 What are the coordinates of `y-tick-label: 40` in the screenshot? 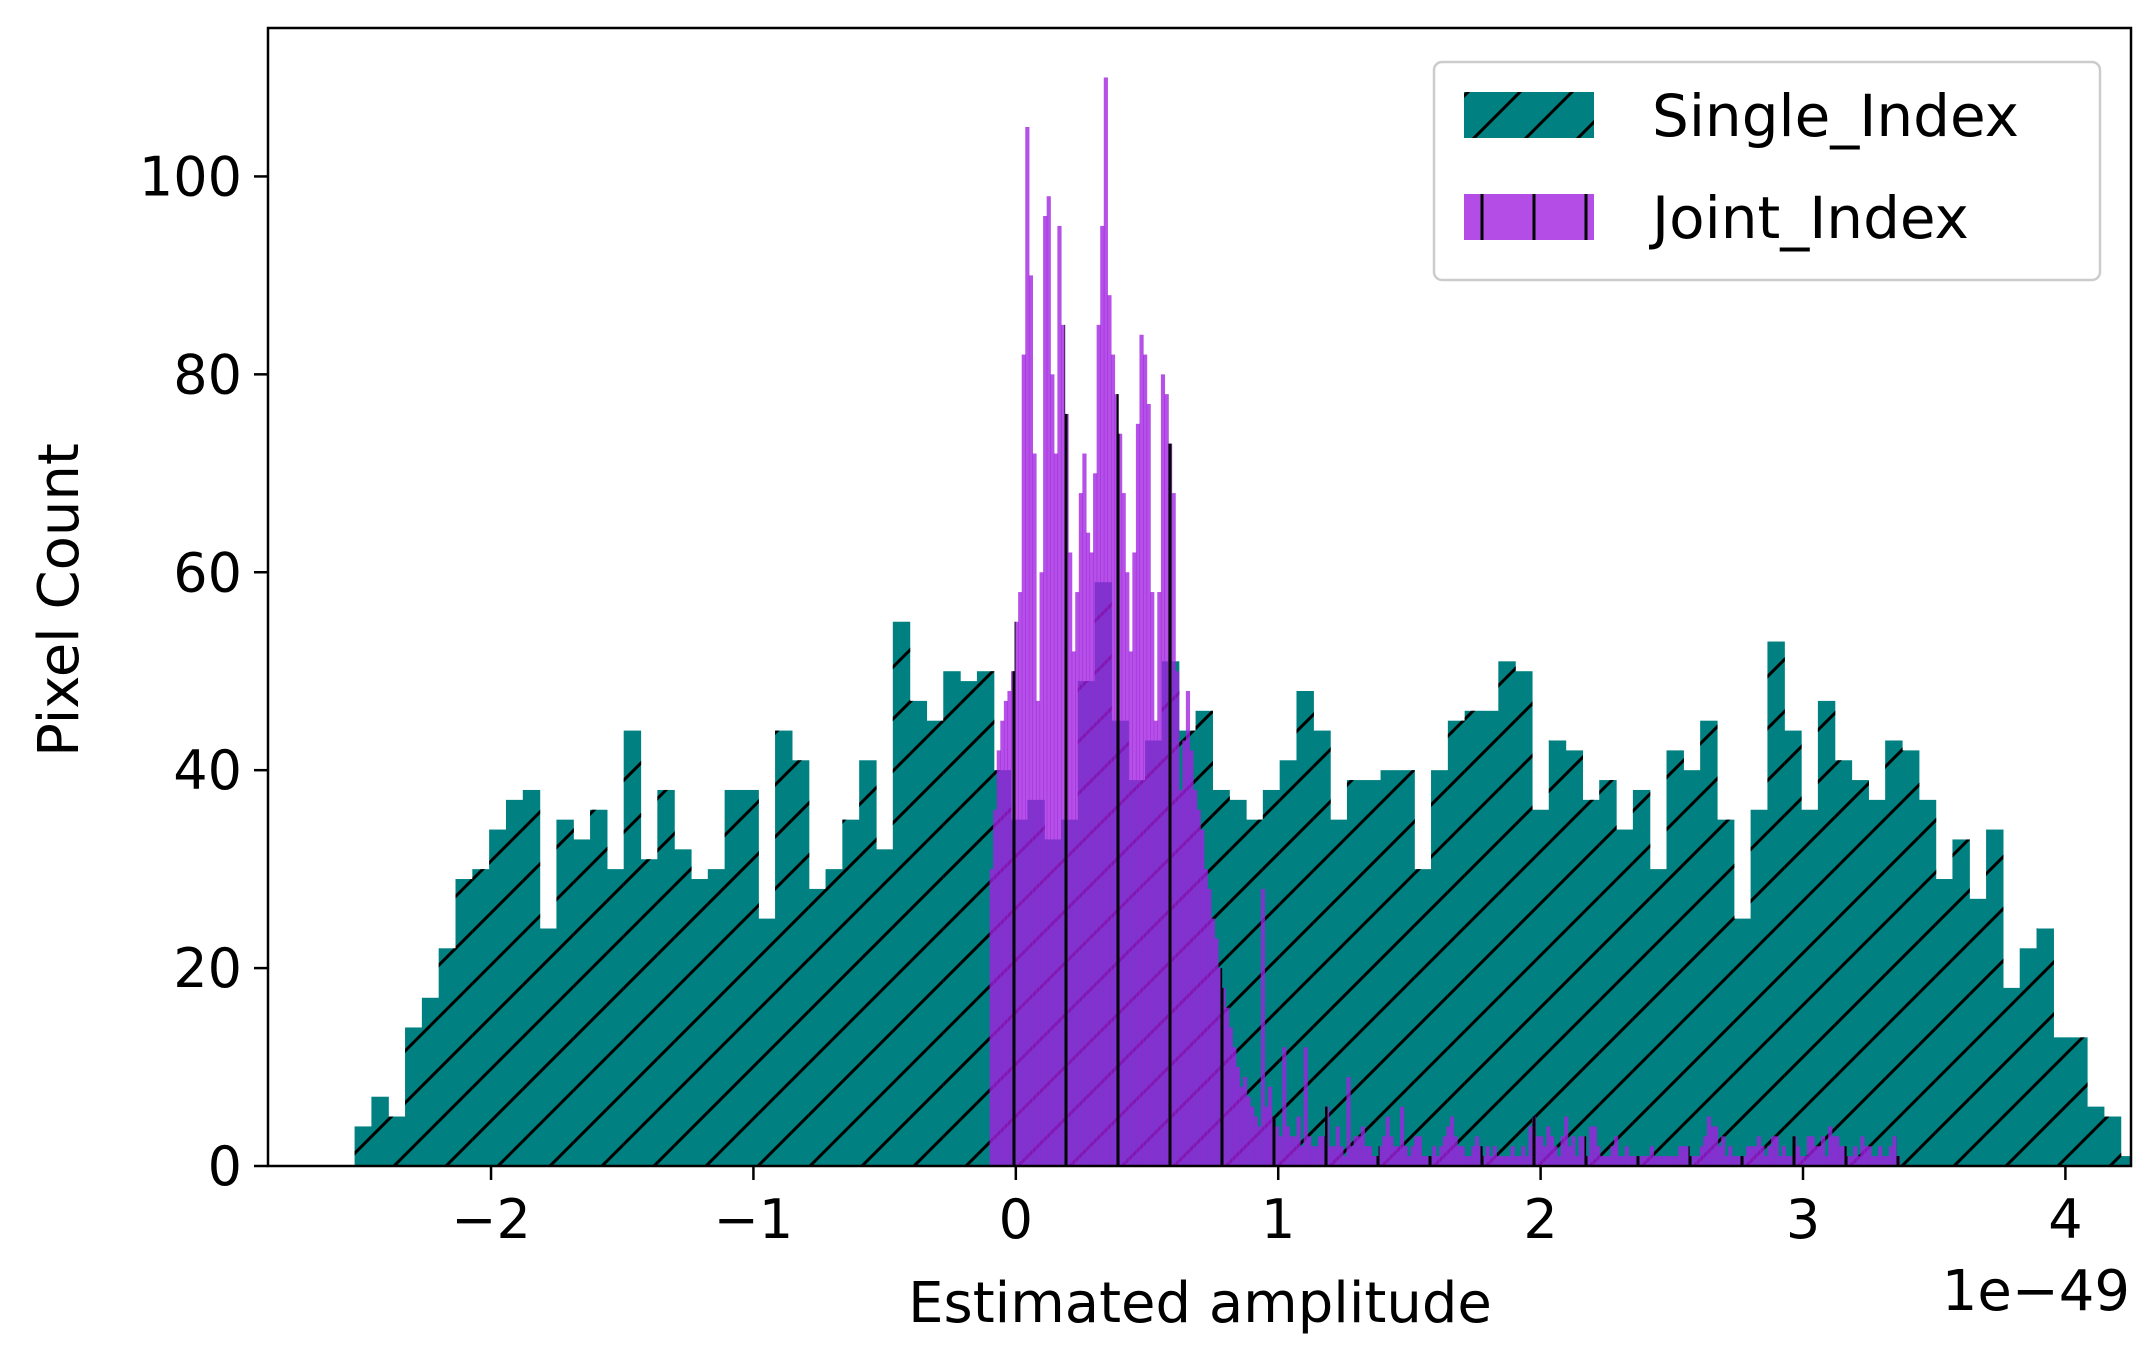 It's located at (207, 770).